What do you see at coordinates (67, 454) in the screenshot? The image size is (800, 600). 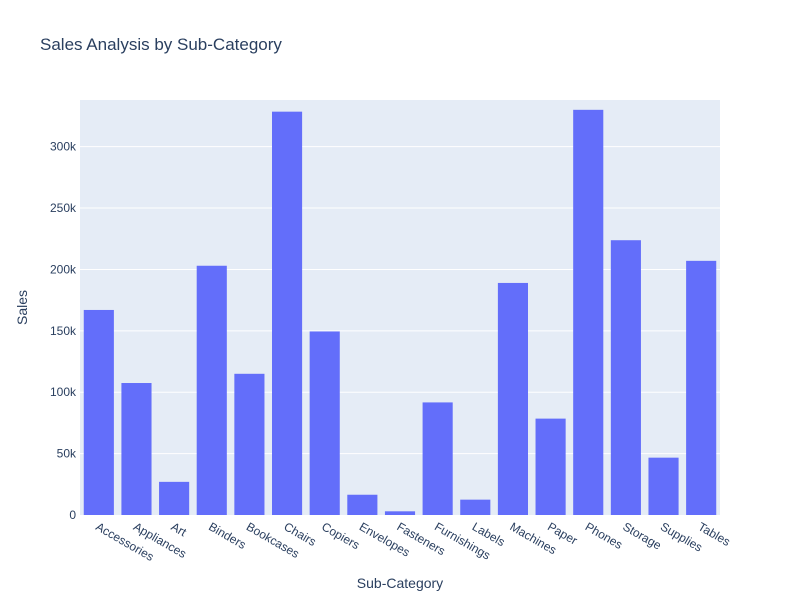 I see `y-tick-label: 50k` at bounding box center [67, 454].